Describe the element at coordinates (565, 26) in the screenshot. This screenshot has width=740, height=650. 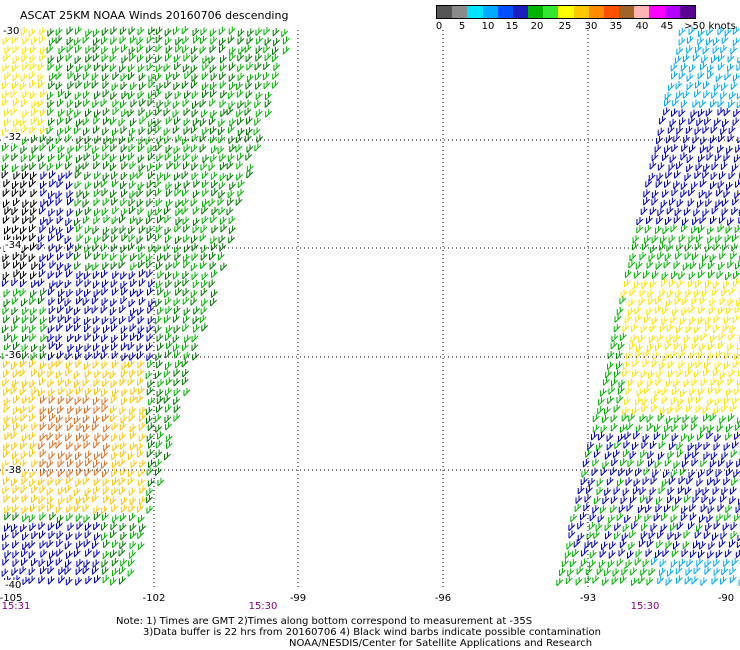
I see `colorbar-label: 25` at that location.